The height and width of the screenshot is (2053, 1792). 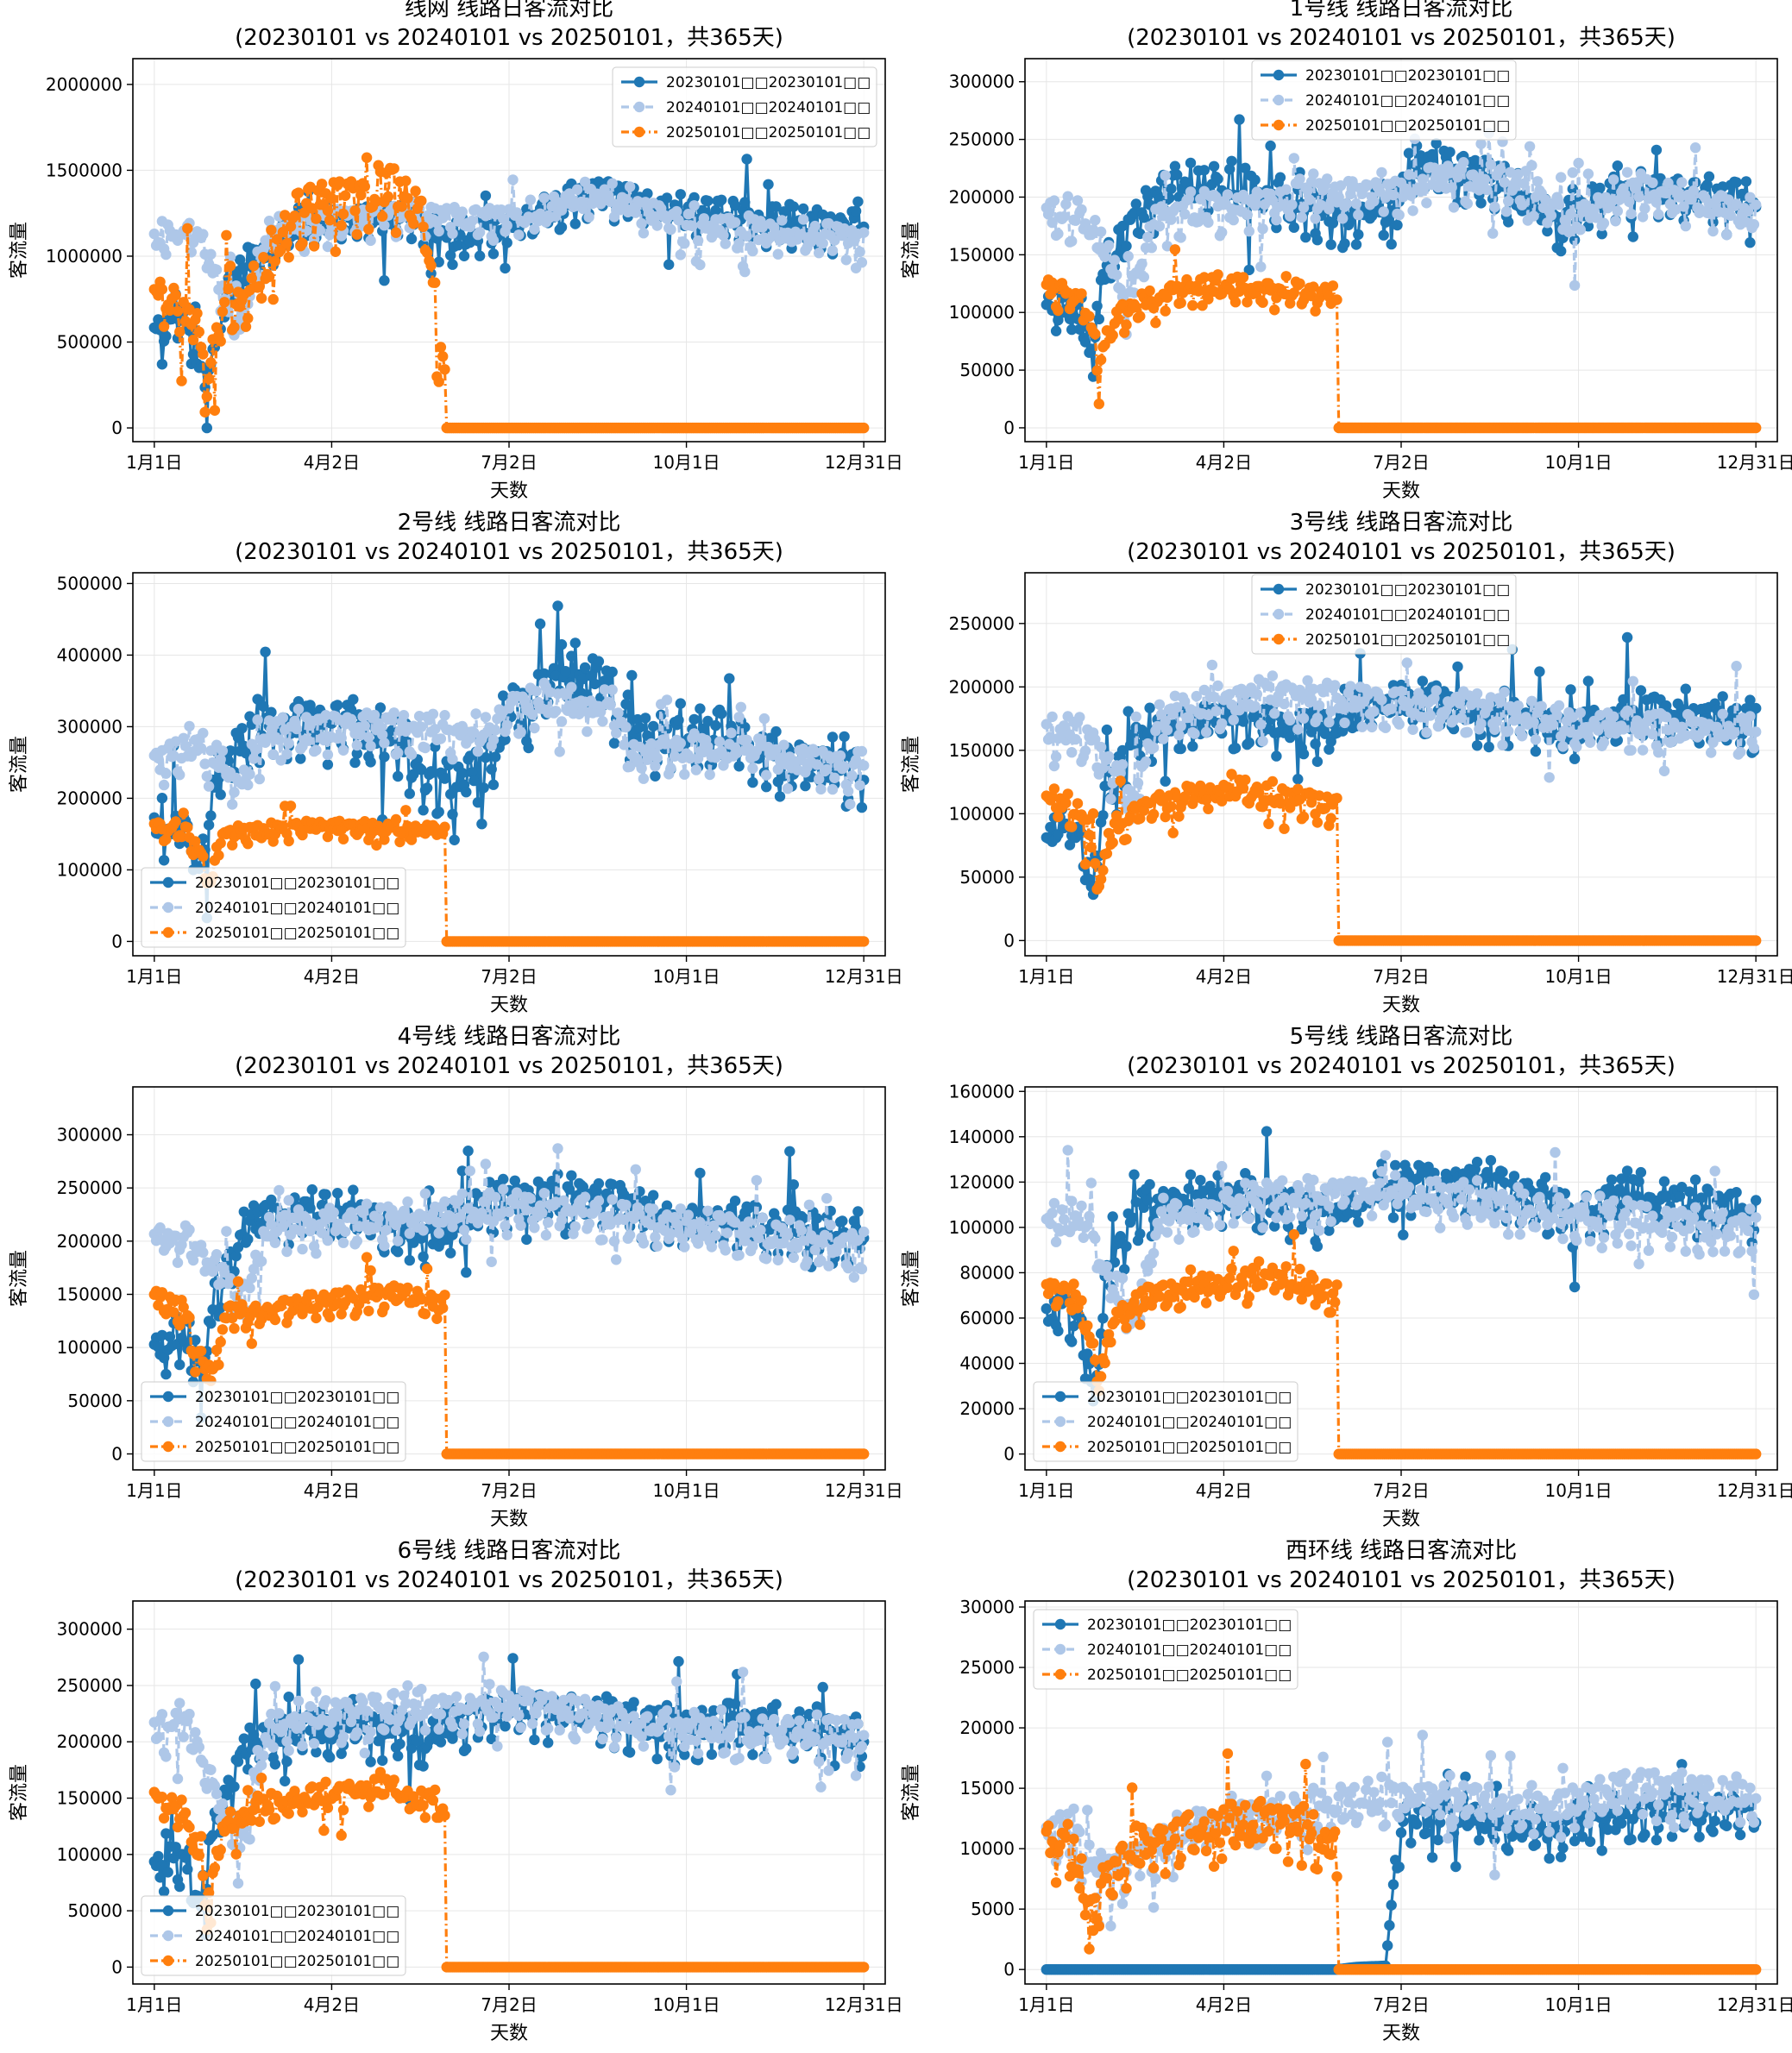 I want to click on x-axis-label: 天数, so click(x=1401, y=491).